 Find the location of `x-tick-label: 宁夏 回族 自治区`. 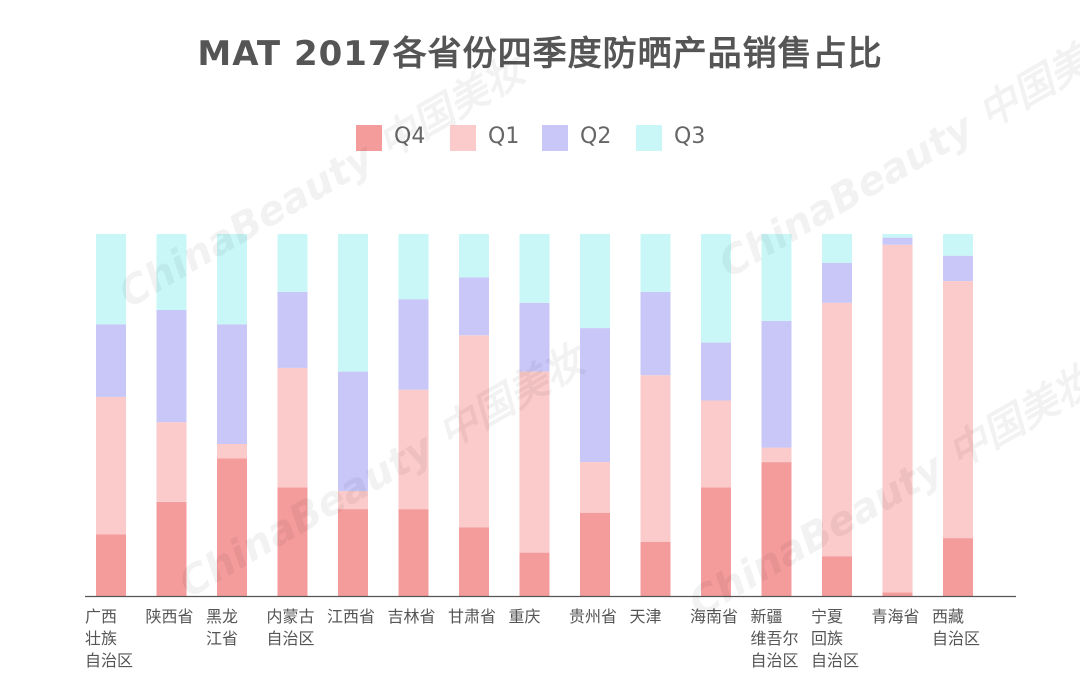

x-tick-label: 宁夏 回族 自治区 is located at coordinates (835, 638).